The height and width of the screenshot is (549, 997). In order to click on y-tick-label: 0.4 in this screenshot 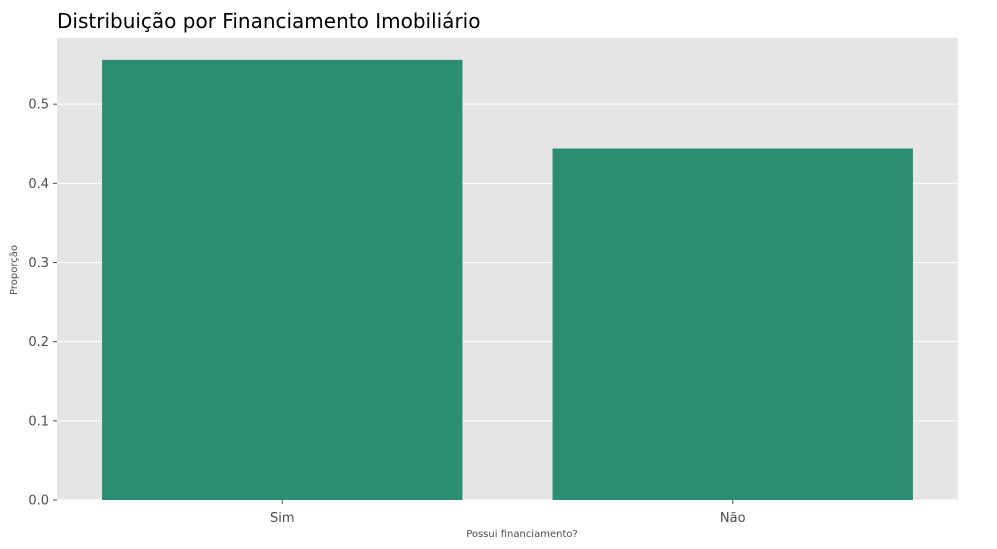, I will do `click(38, 184)`.